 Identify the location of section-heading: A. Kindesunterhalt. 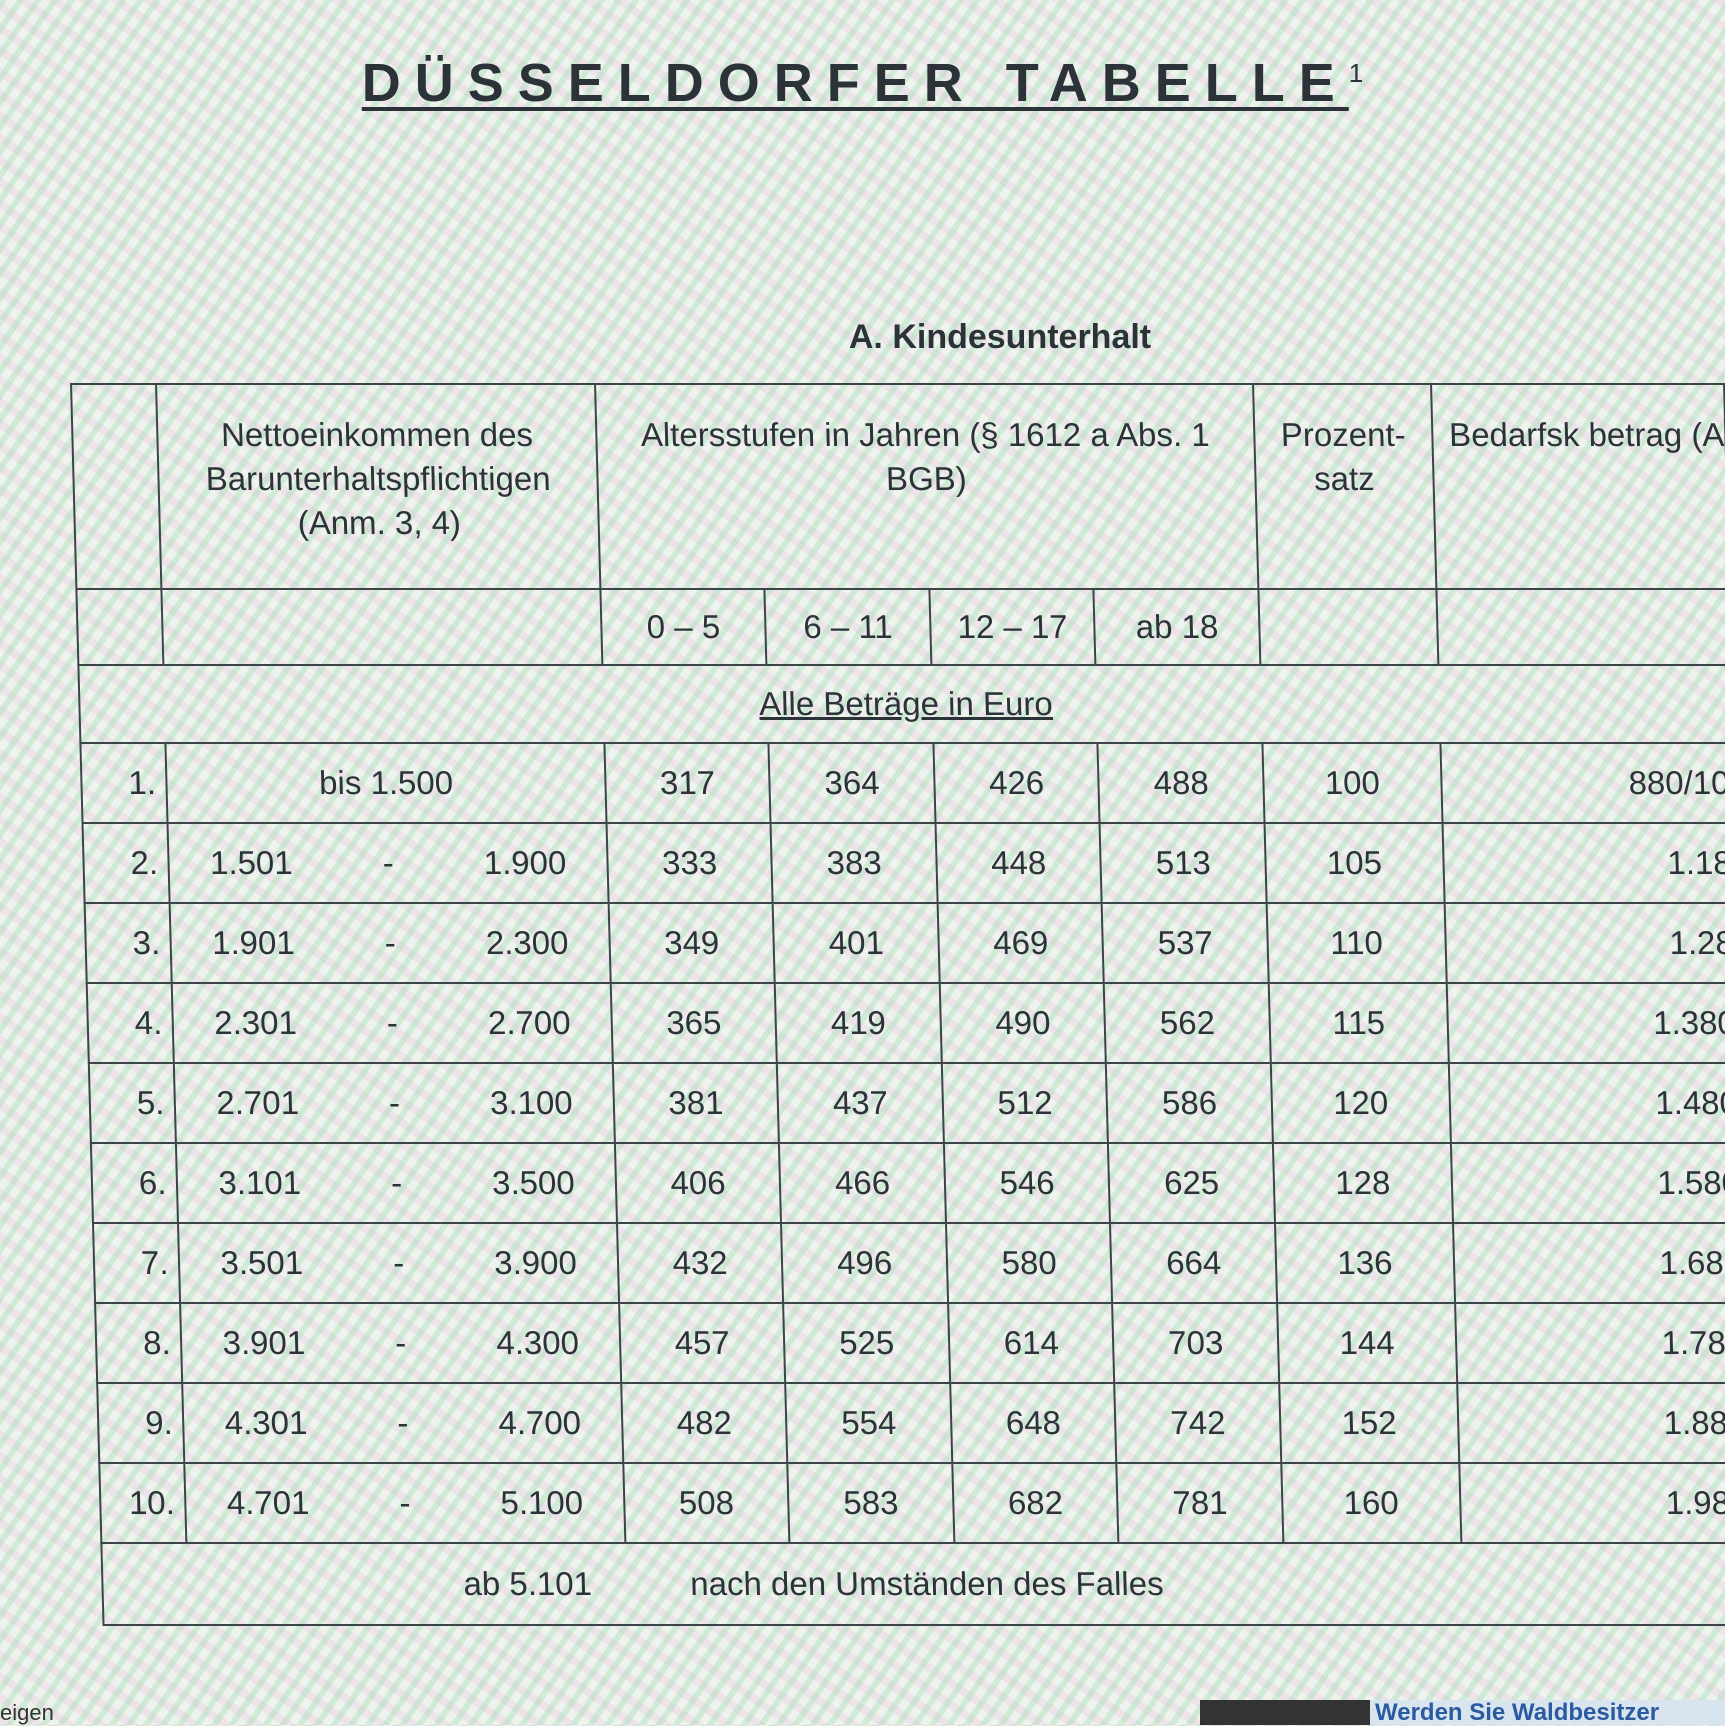
(1000, 337).